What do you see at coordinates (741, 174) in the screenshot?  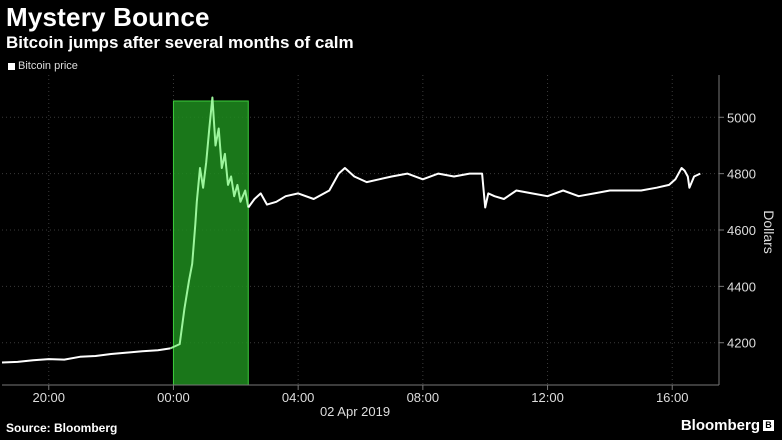 I see `y-tick-label: 4800` at bounding box center [741, 174].